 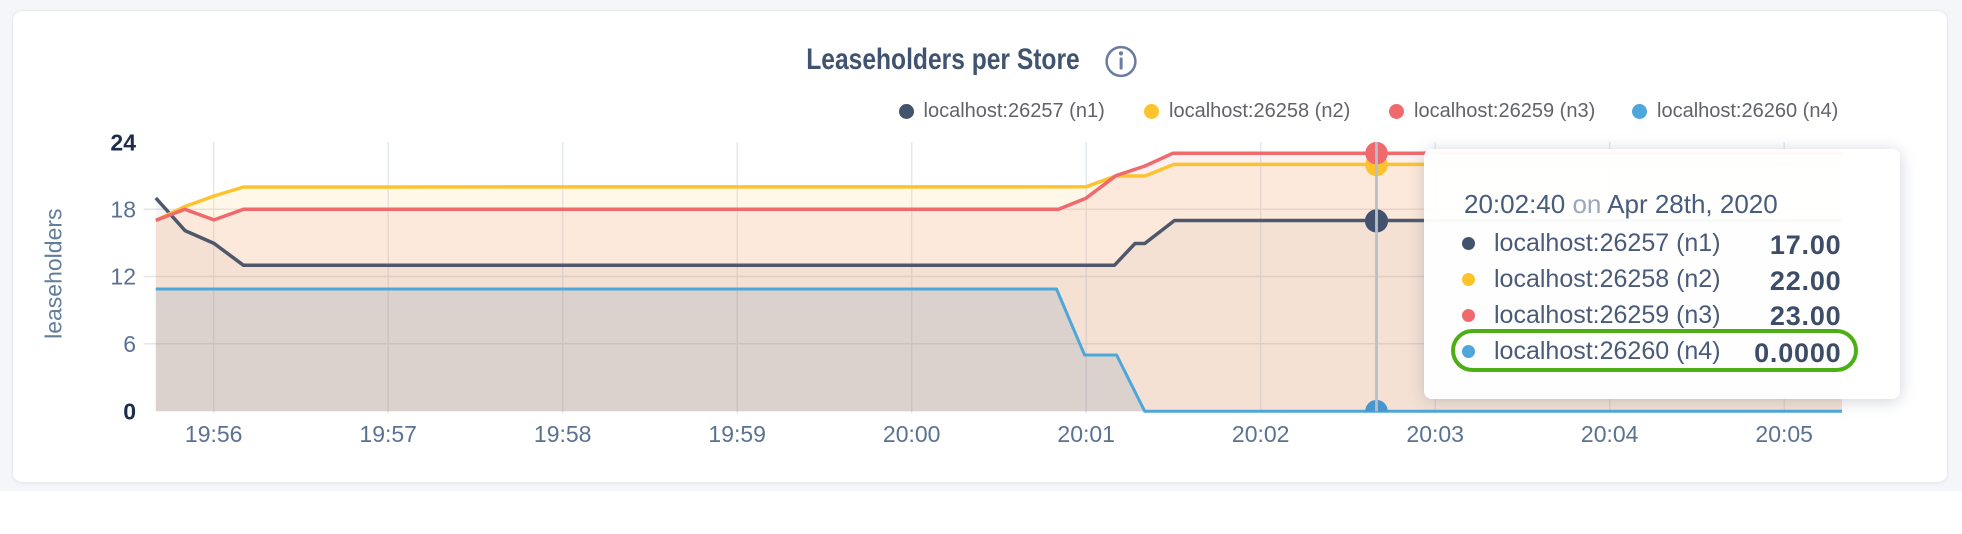 What do you see at coordinates (129, 344) in the screenshot?
I see `svg-text: 6` at bounding box center [129, 344].